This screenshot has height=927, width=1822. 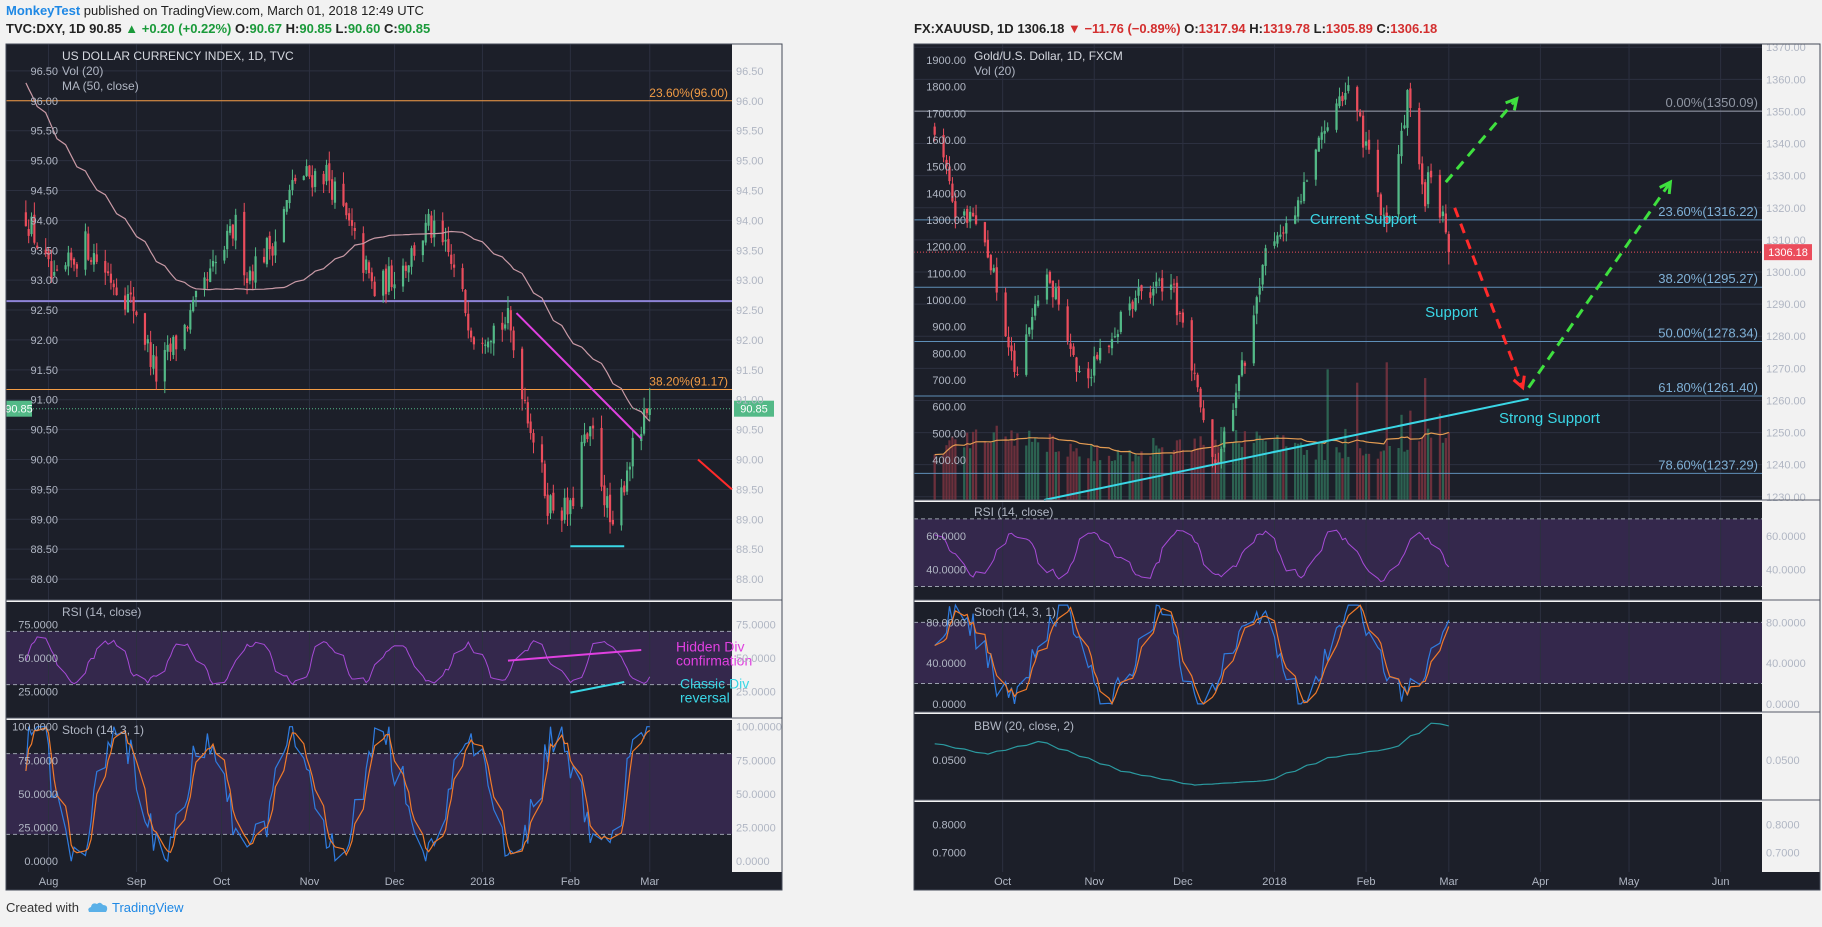 I want to click on xau-price-tick-right-9: 1280.00, so click(x=1786, y=337).